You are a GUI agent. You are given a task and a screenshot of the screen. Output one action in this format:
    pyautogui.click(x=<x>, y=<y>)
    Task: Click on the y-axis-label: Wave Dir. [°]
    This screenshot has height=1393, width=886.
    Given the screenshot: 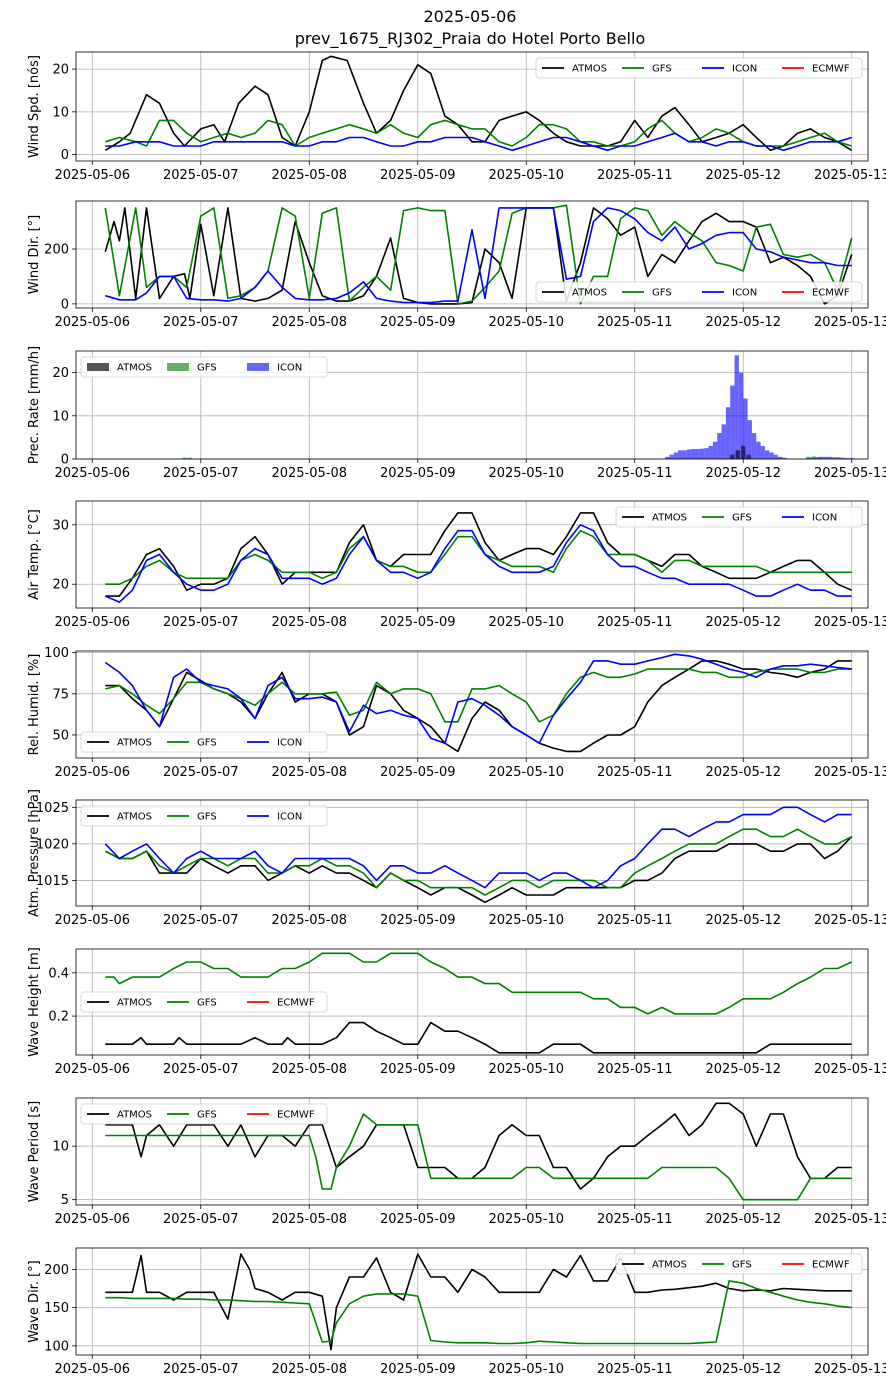 What is the action you would take?
    pyautogui.click(x=34, y=1301)
    